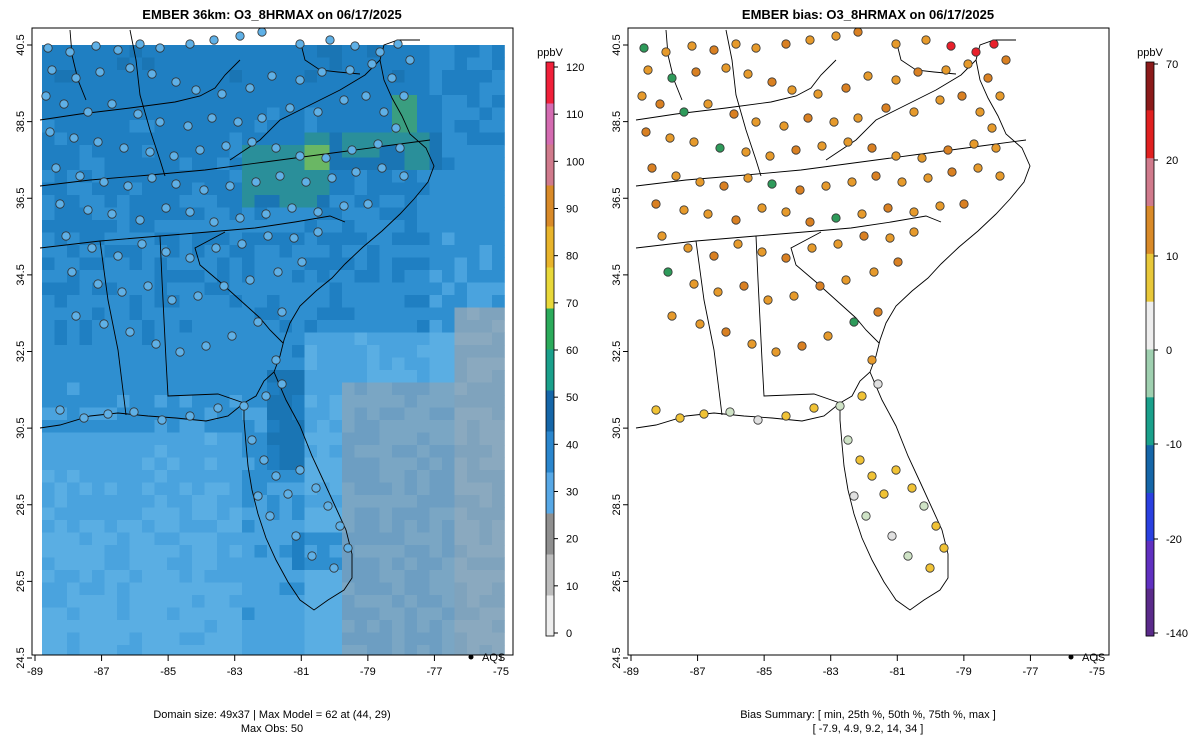 This screenshot has height=750, width=1200. What do you see at coordinates (102, 672) in the screenshot?
I see `lon-tick-label: -87` at bounding box center [102, 672].